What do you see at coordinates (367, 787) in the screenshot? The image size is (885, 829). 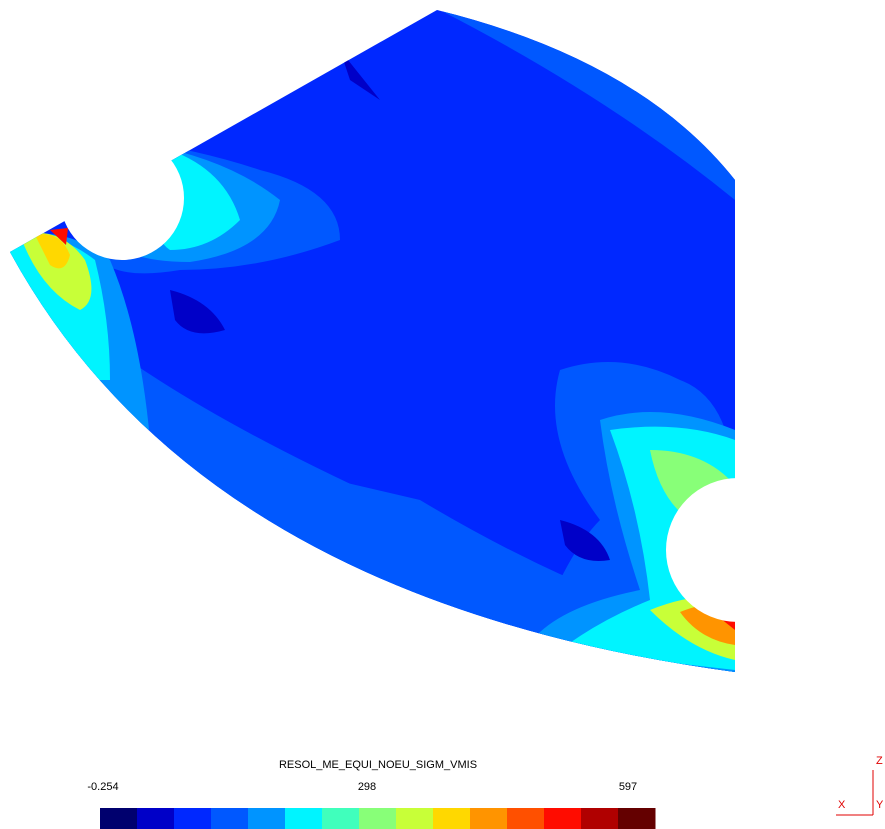 I see `legend-mid: 298` at bounding box center [367, 787].